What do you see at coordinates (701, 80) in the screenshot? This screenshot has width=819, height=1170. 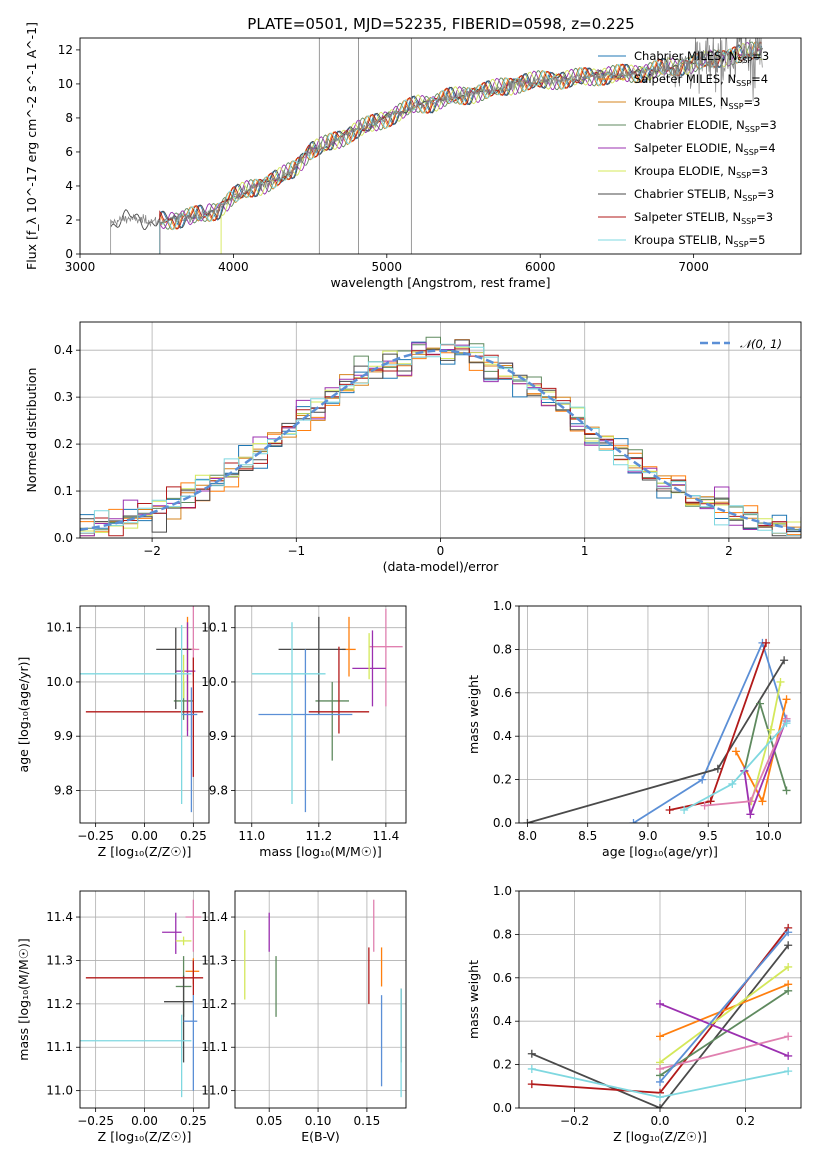 I see `legend-label: Salpeter MILES, NSSP=4` at bounding box center [701, 80].